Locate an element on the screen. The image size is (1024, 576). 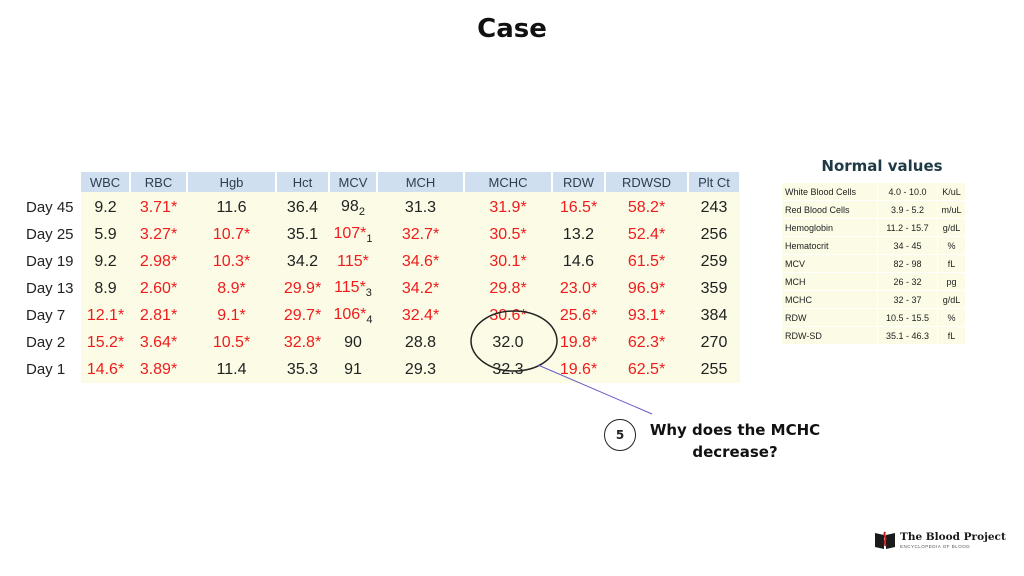
day-label: Day 45 is located at coordinates (50, 207).